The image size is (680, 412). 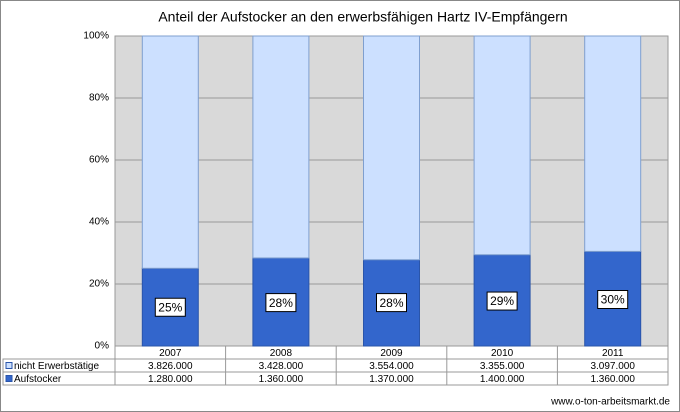 What do you see at coordinates (170, 366) in the screenshot?
I see `table-cell: 3.826.000` at bounding box center [170, 366].